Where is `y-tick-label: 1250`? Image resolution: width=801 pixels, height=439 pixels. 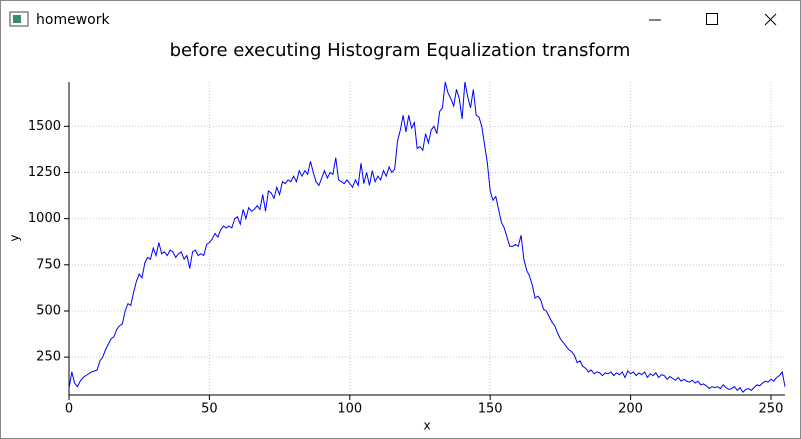
y-tick-label: 1250 is located at coordinates (44, 172).